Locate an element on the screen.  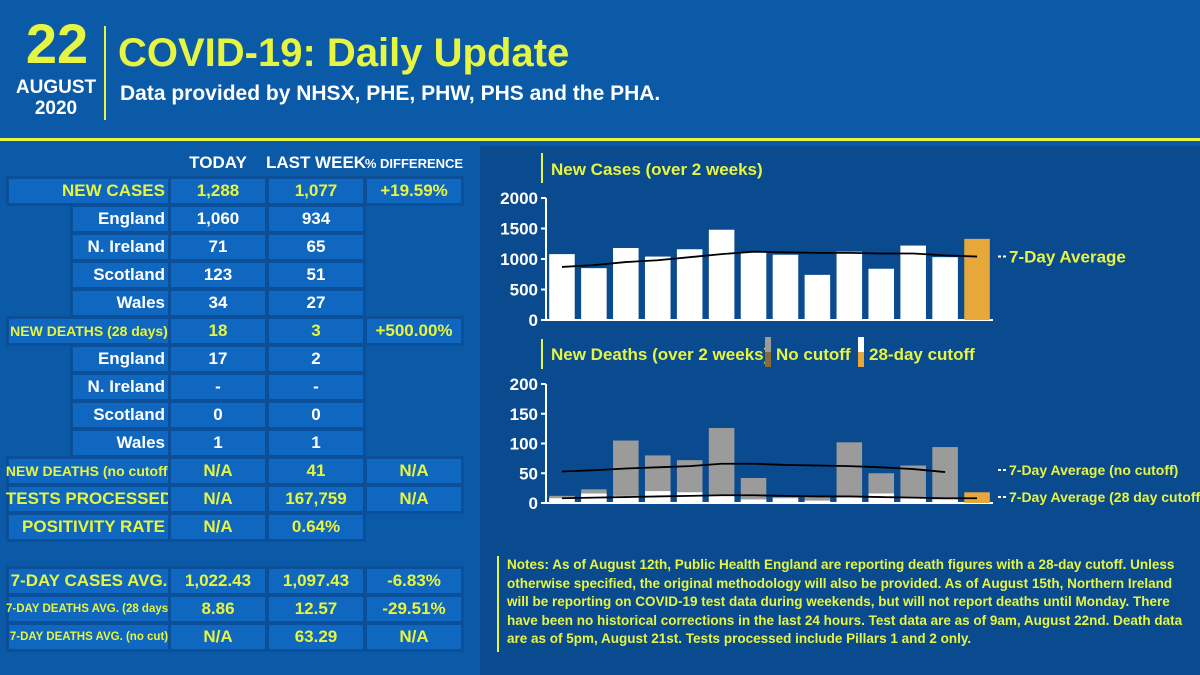
deaths-y-tick-label: 150 is located at coordinates (524, 414).